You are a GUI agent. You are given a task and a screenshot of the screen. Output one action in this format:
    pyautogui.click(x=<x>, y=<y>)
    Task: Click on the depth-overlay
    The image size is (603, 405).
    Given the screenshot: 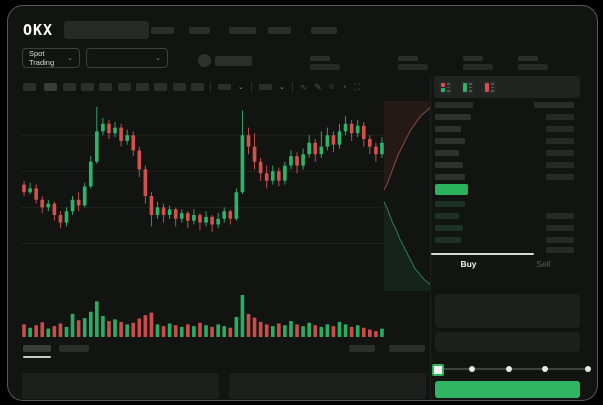 What is the action you would take?
    pyautogui.click(x=407, y=196)
    